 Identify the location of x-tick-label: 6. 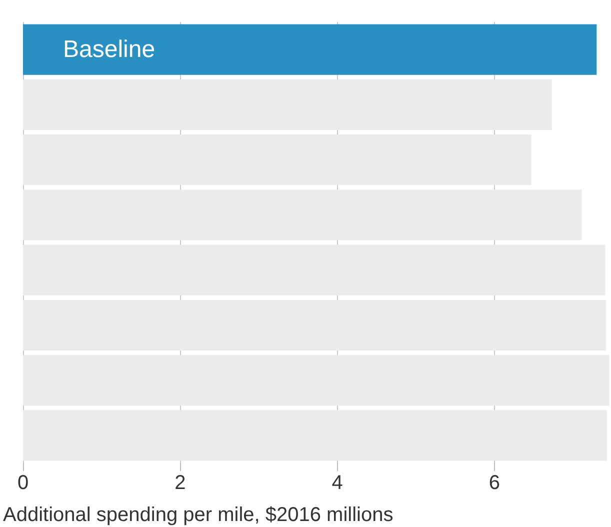
(494, 483).